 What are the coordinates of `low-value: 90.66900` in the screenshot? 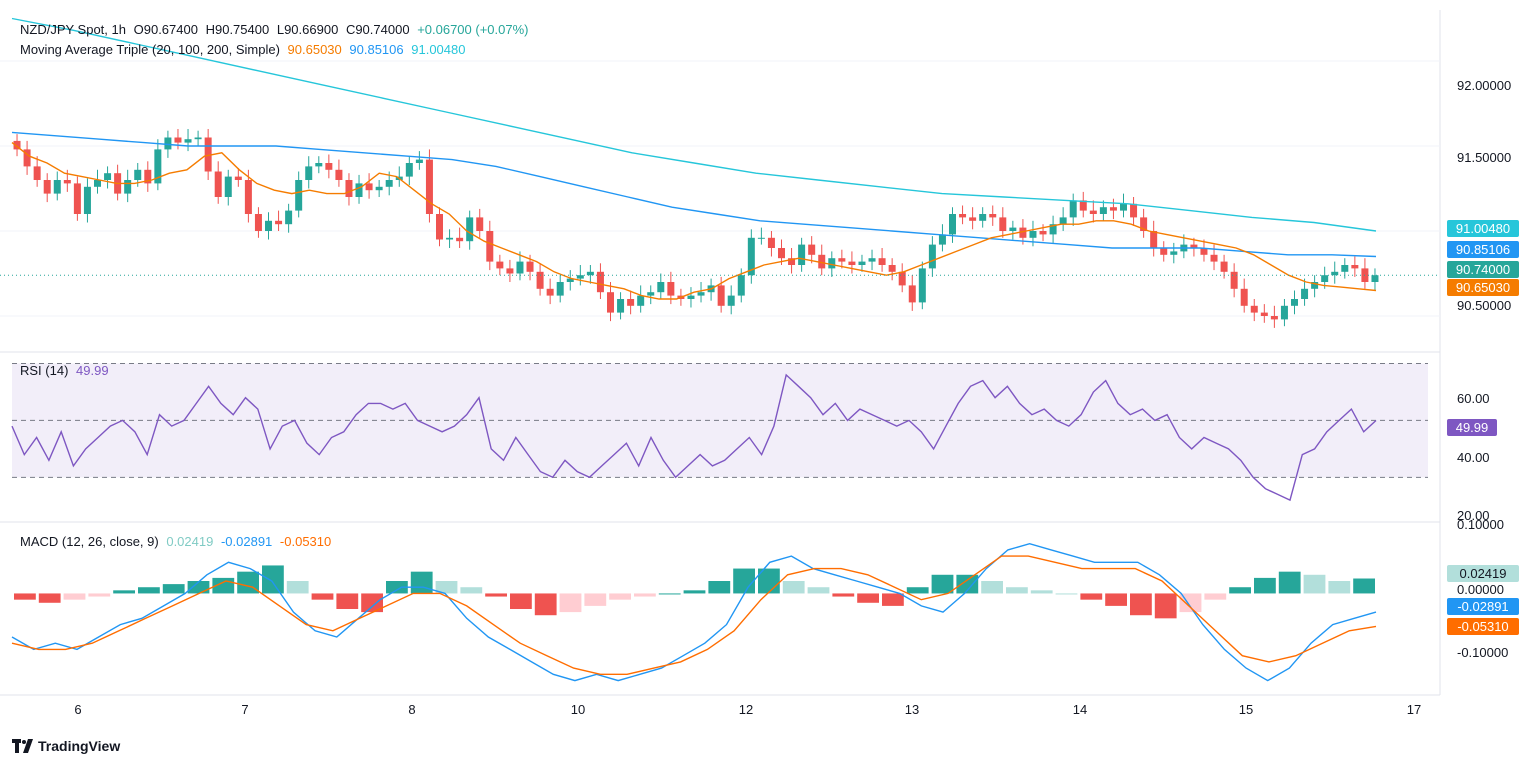 It's located at (311, 29).